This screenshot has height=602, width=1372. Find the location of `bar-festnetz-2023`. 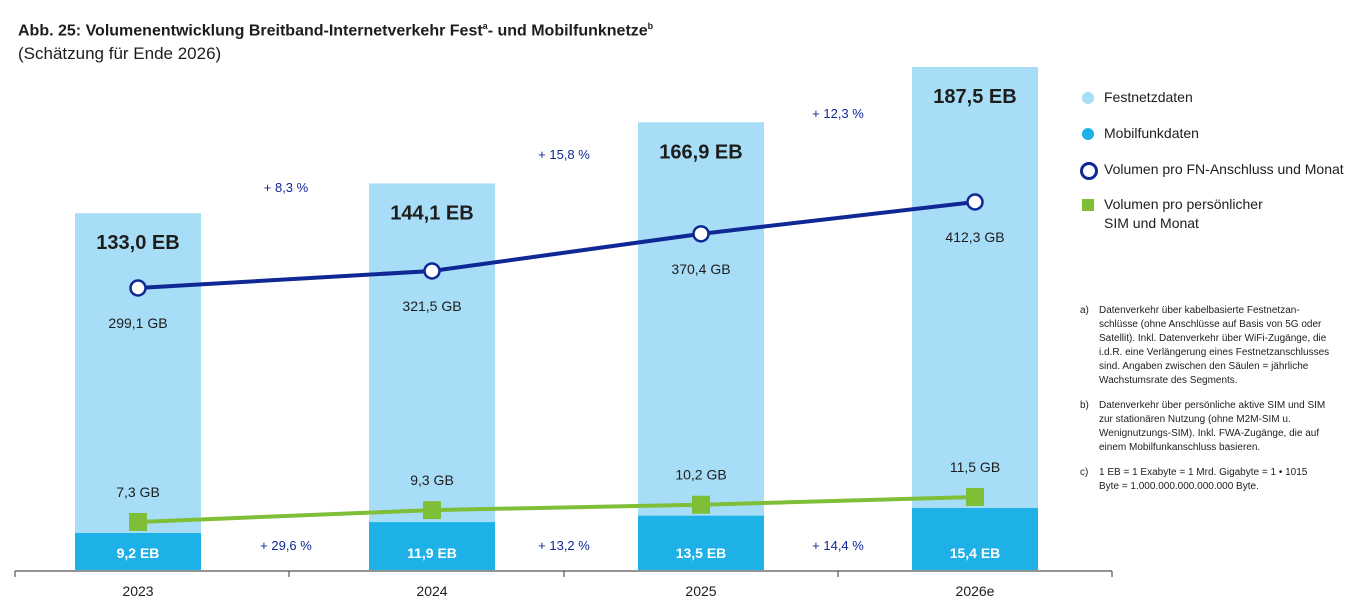

bar-festnetz-2023 is located at coordinates (138, 392).